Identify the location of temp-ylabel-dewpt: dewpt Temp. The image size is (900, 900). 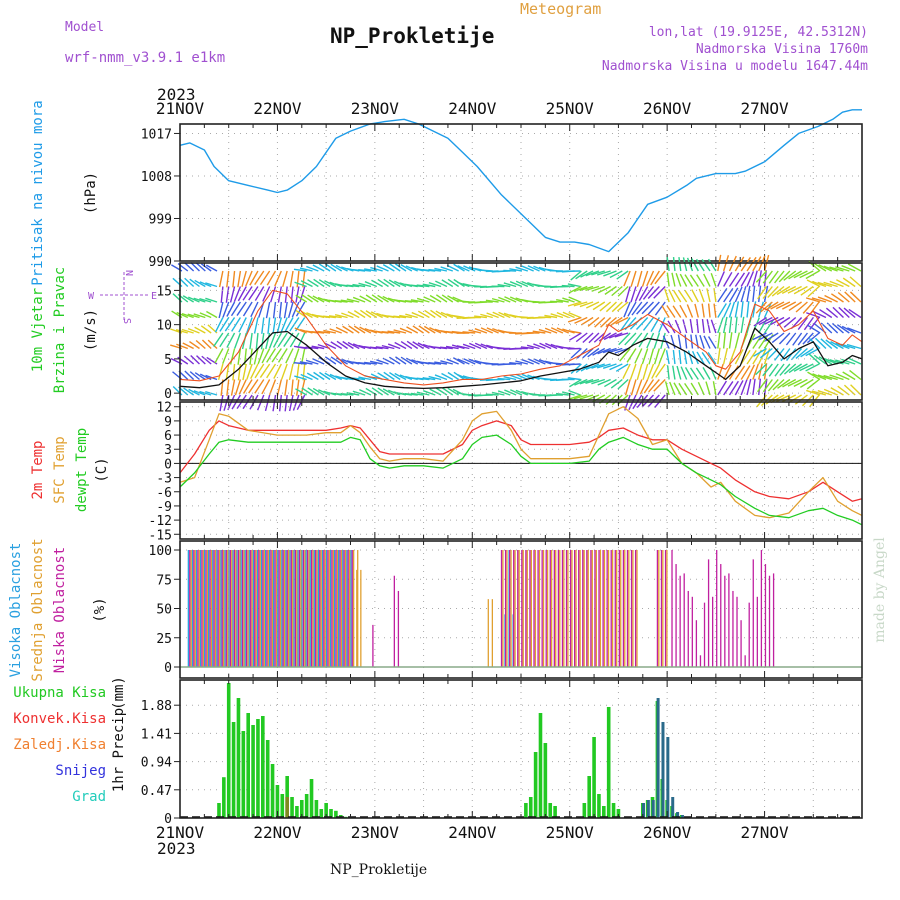
(82, 470).